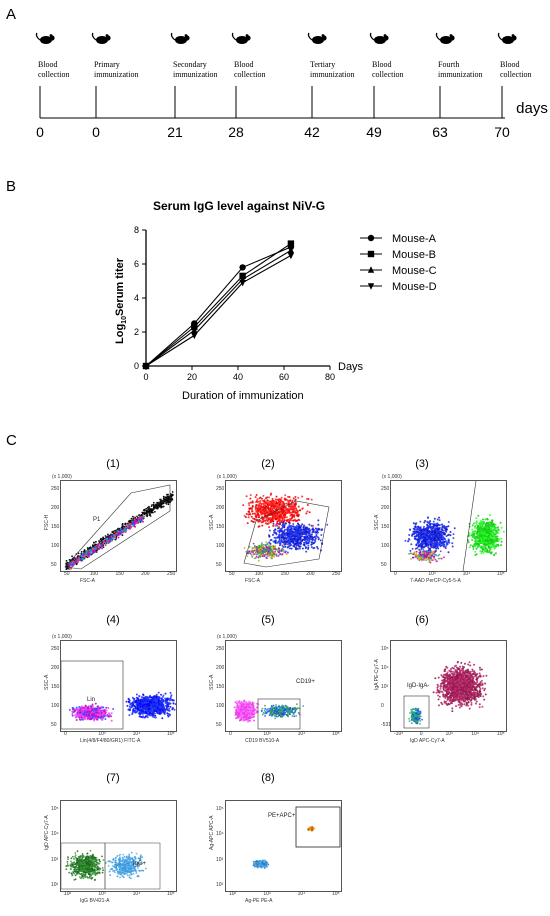  What do you see at coordinates (284, 377) in the screenshot?
I see `x-tick-label: 60` at bounding box center [284, 377].